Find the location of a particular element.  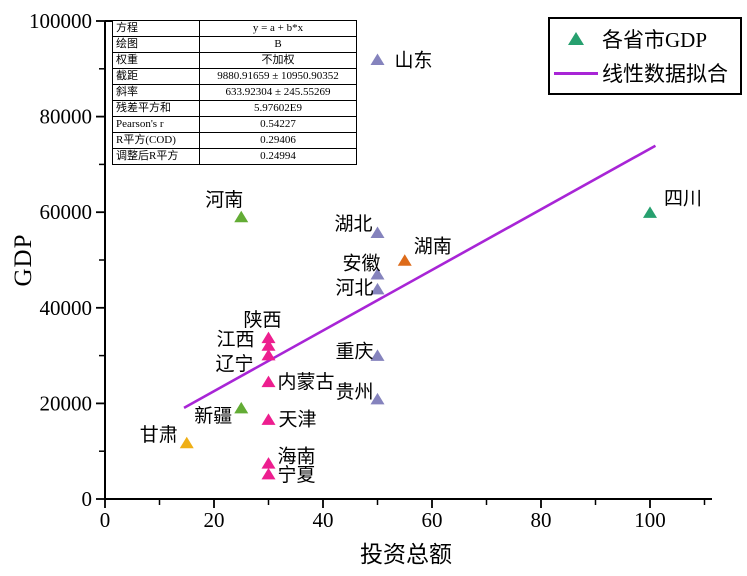

stats-row: 斜率 633.92304 ± 245.55269 is located at coordinates (234, 92).